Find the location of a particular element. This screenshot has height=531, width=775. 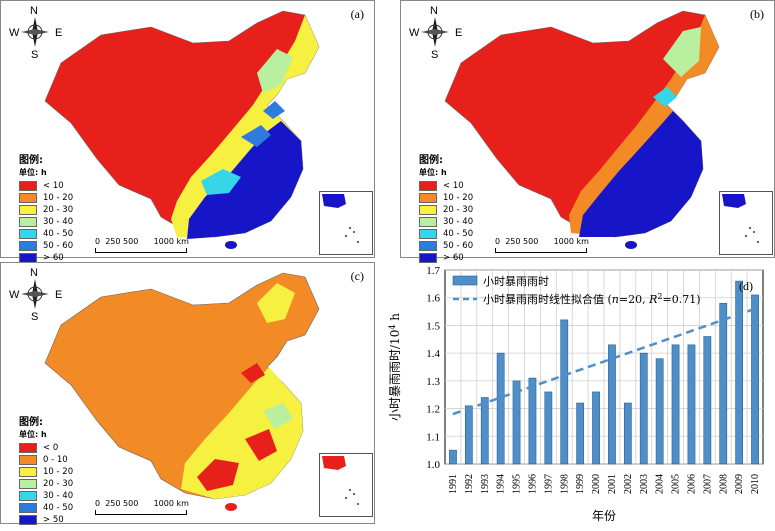

x-tick-label: 1994 is located at coordinates (501, 484).